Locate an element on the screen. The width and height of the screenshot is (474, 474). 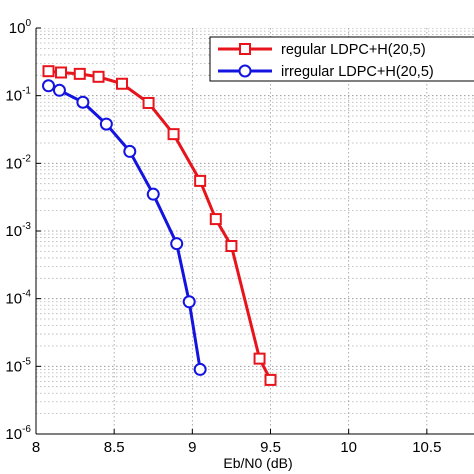
x-tick-label: 10 is located at coordinates (348, 447).